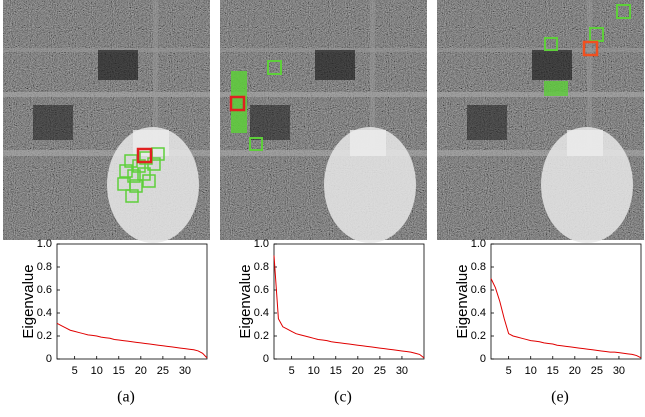  I want to click on selected-box-c, so click(237, 103).